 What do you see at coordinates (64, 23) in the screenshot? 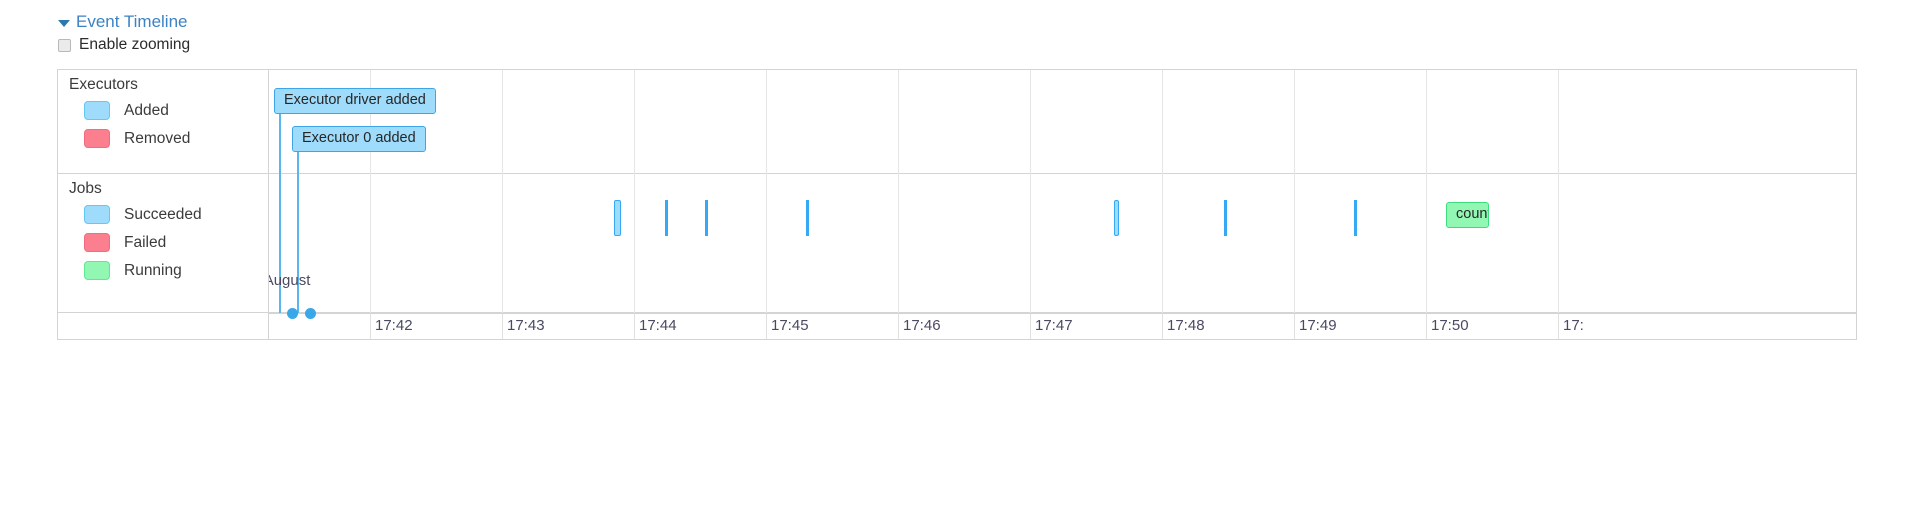
I see `caret-down-icon` at bounding box center [64, 23].